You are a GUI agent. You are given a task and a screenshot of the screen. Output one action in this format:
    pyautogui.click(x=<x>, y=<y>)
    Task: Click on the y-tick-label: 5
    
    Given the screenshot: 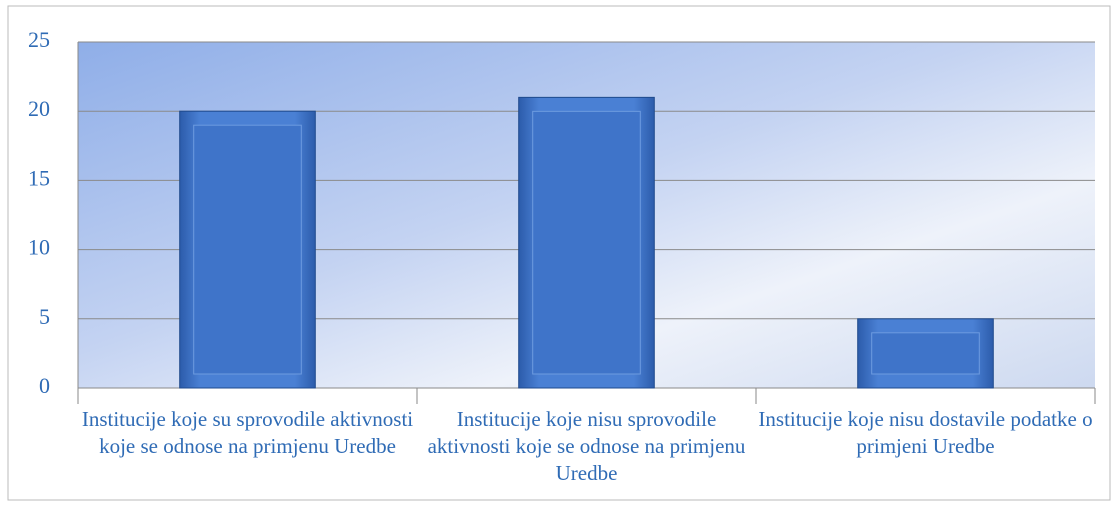 What is the action you would take?
    pyautogui.click(x=44, y=316)
    